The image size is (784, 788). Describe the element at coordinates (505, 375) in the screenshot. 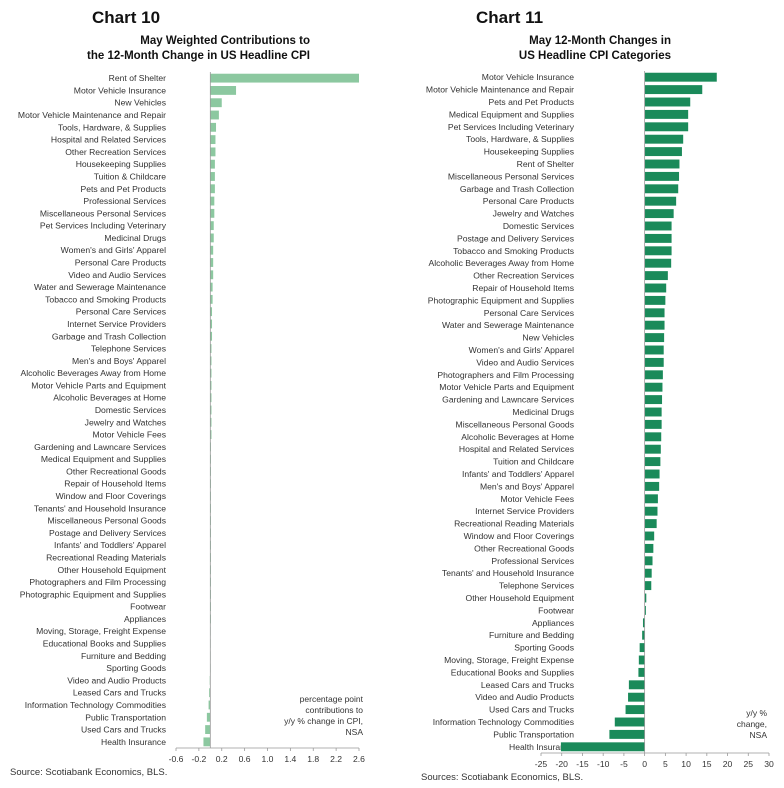

I see `right-category-label: Photographers and Film Processing` at that location.